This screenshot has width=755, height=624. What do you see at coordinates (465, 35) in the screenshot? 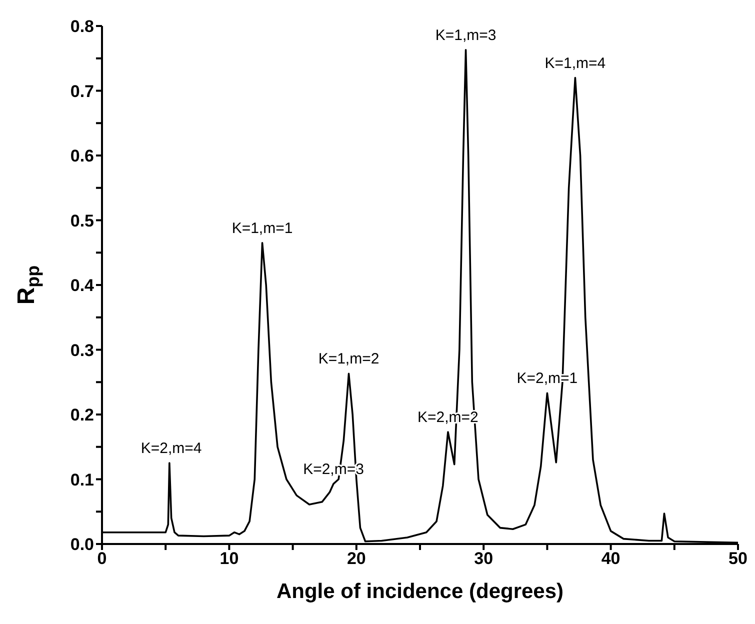
I see `annotation: K=1,m=3` at bounding box center [465, 35].